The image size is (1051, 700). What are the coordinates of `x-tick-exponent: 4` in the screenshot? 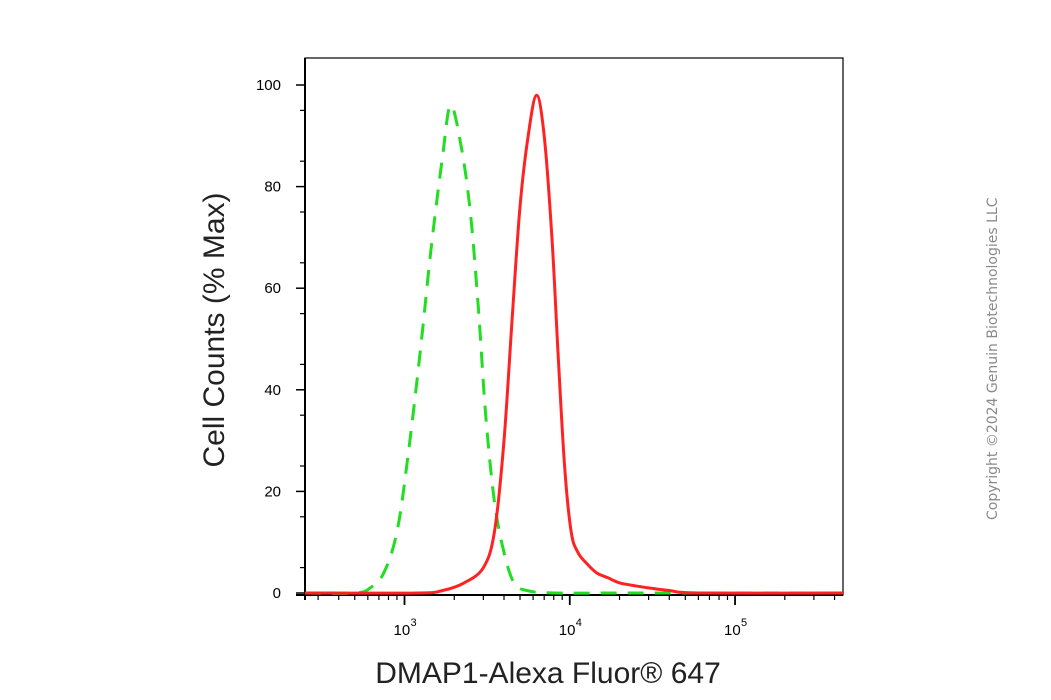 It's located at (579, 623).